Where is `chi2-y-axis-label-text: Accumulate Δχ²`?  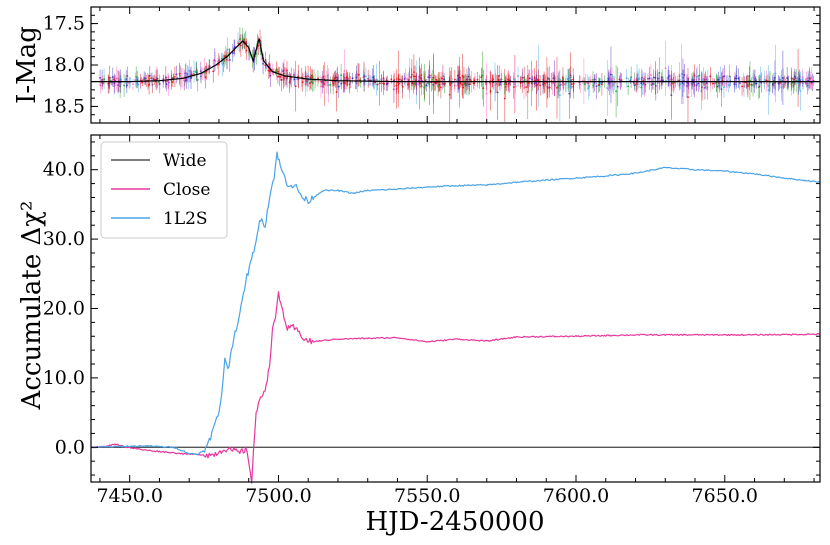 chi2-y-axis-label-text: Accumulate Δχ² is located at coordinates (32, 306).